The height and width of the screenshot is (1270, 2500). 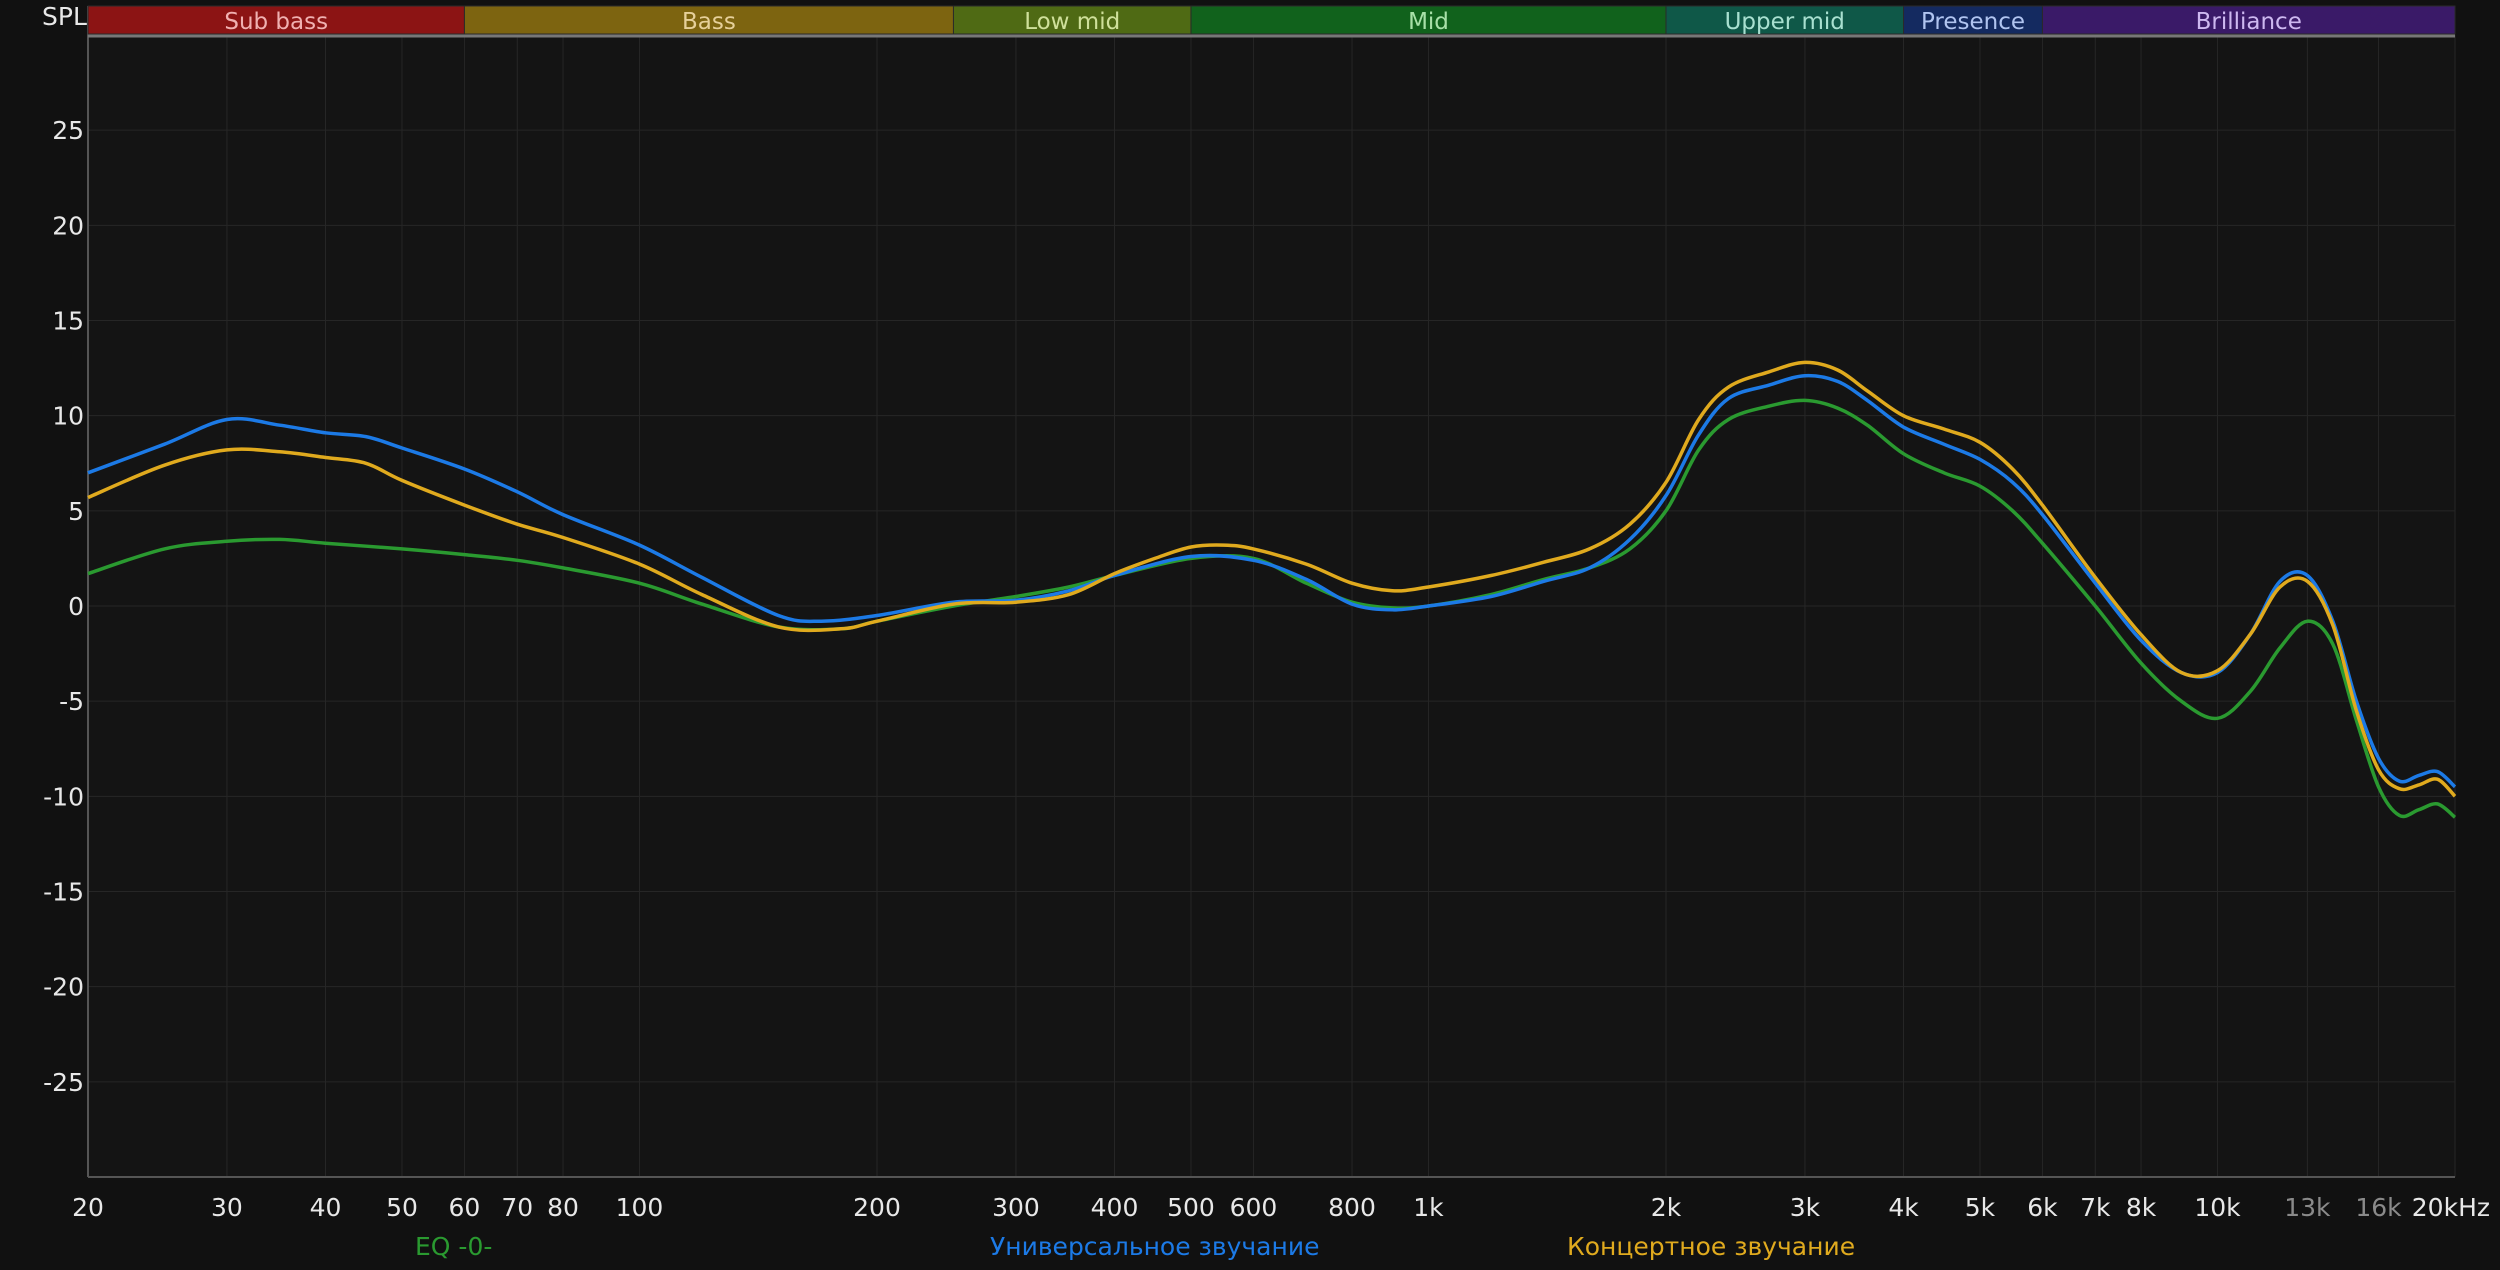 What do you see at coordinates (1805, 1207) in the screenshot?
I see `x-tick-label: 3k` at bounding box center [1805, 1207].